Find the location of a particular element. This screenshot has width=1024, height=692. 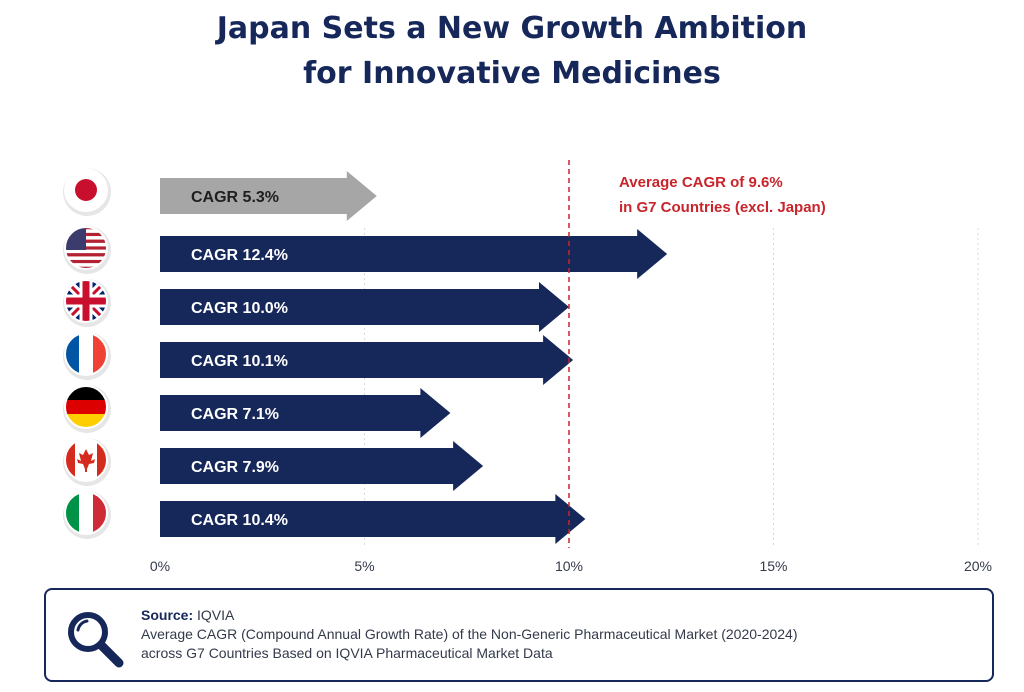

bar-value-label: CAGR 10.4% is located at coordinates (239, 520).